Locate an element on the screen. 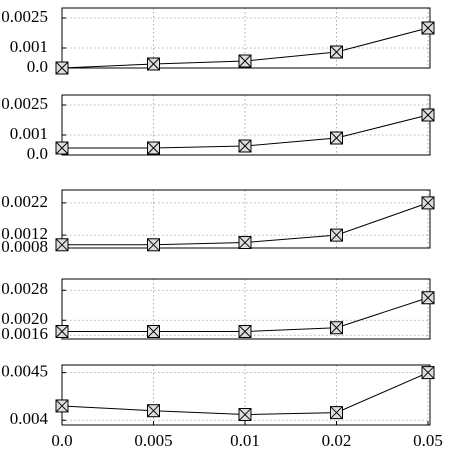 The height and width of the screenshot is (474, 474). x-tick-label: 0.005 is located at coordinates (153, 440).